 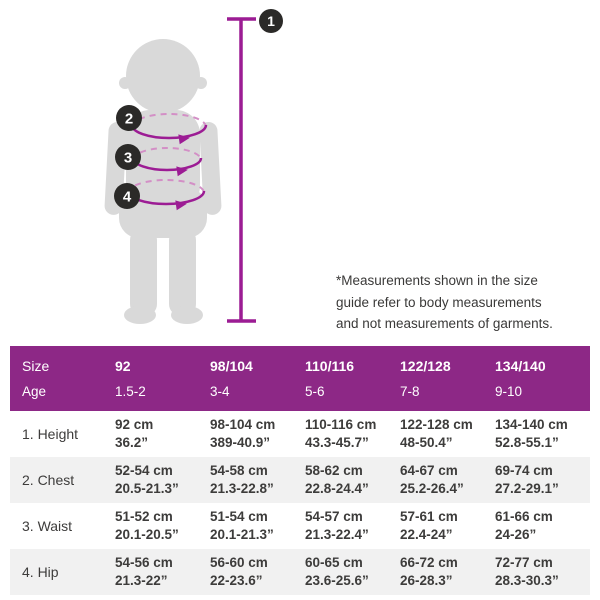 I want to click on waist-arrow-icon, so click(x=182, y=171).